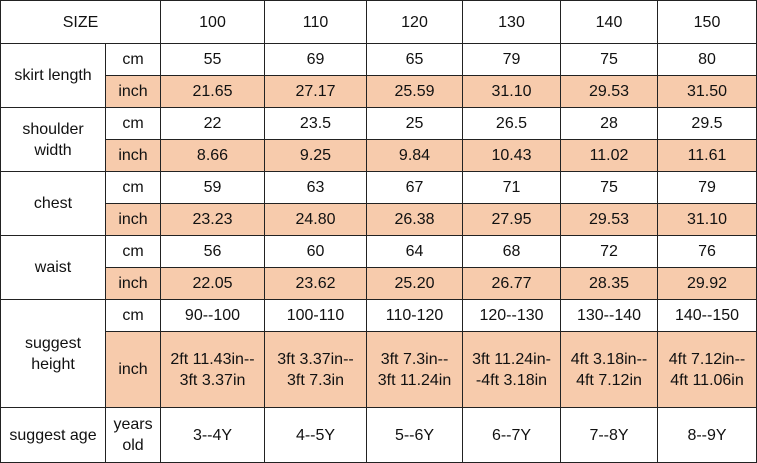 Image resolution: width=757 pixels, height=463 pixels. I want to click on value-cell: 9.84, so click(414, 155).